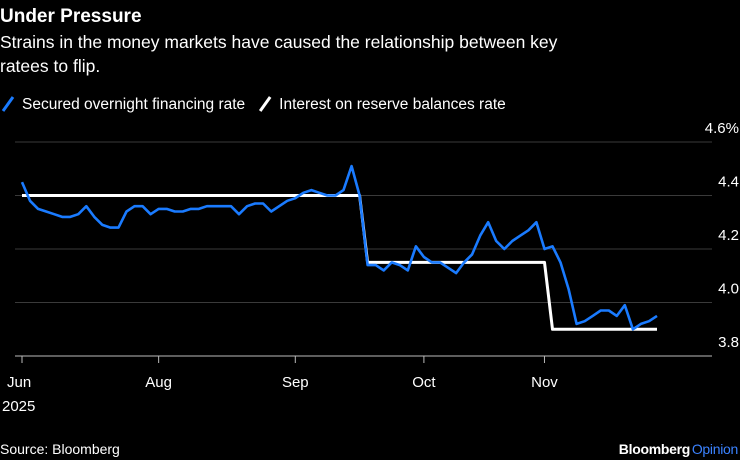  What do you see at coordinates (19, 382) in the screenshot?
I see `x-tick-label: Jun` at bounding box center [19, 382].